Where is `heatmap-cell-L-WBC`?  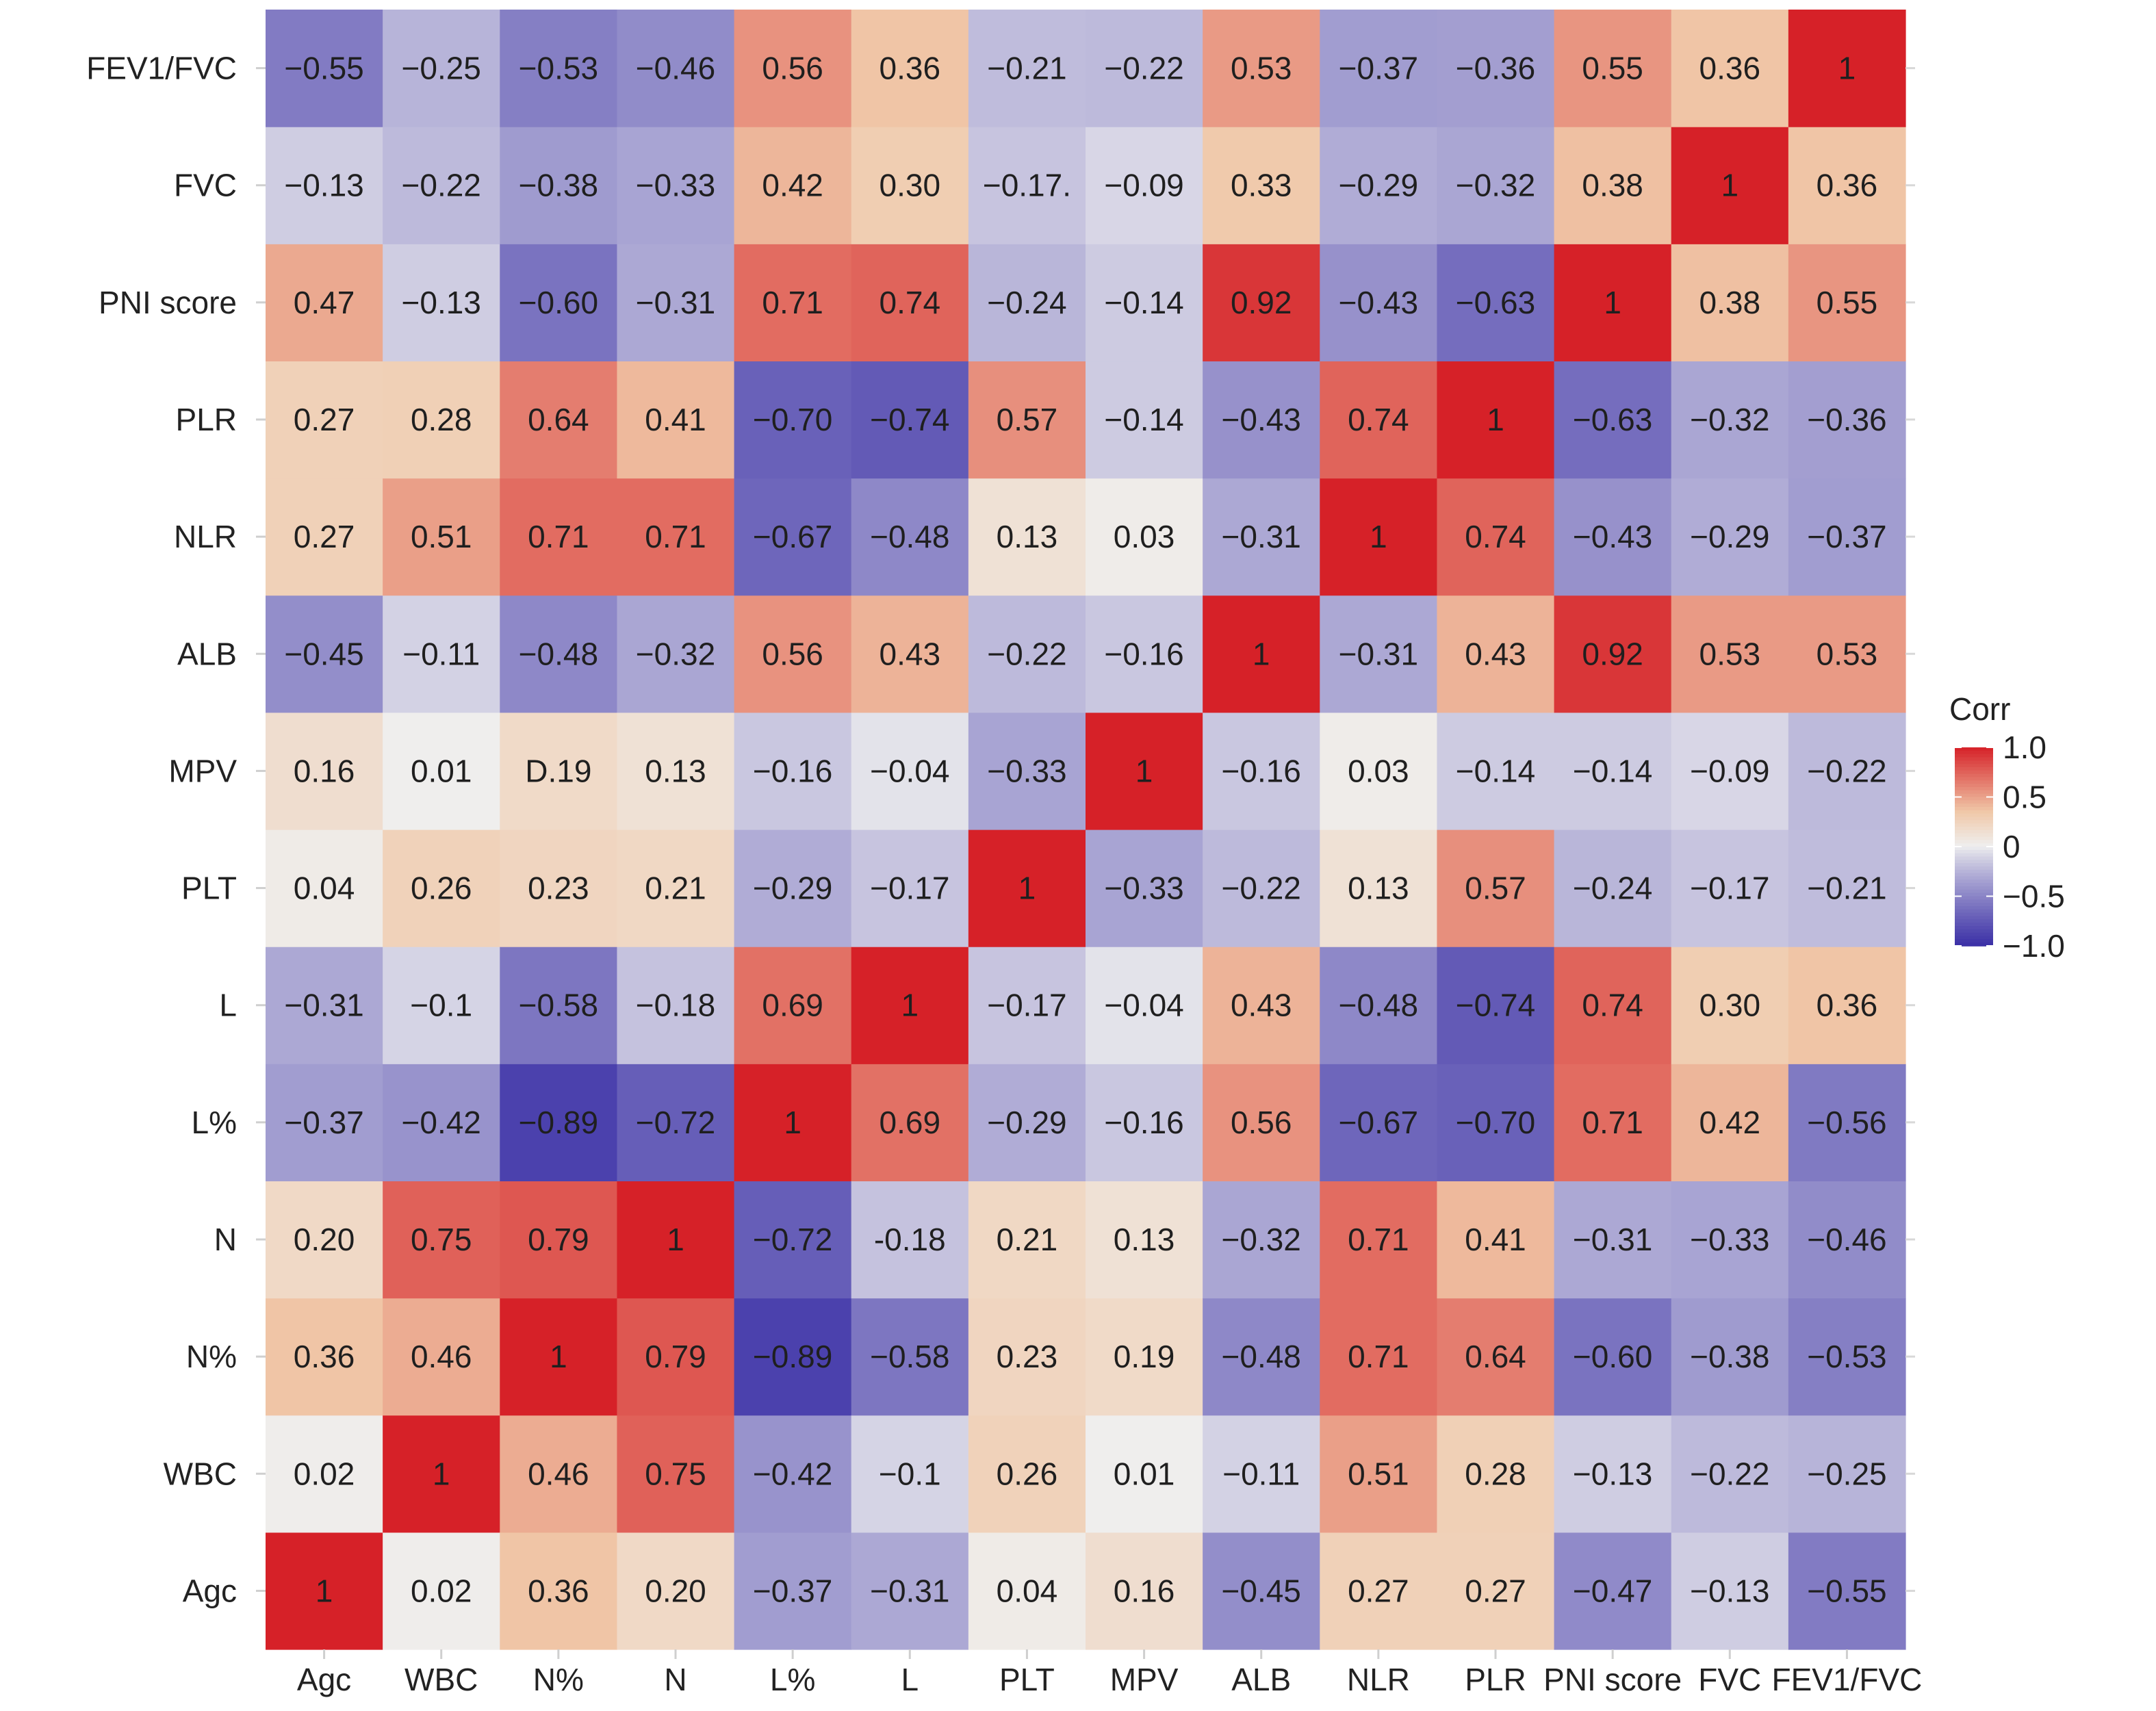 heatmap-cell-L-WBC is located at coordinates (910, 1474).